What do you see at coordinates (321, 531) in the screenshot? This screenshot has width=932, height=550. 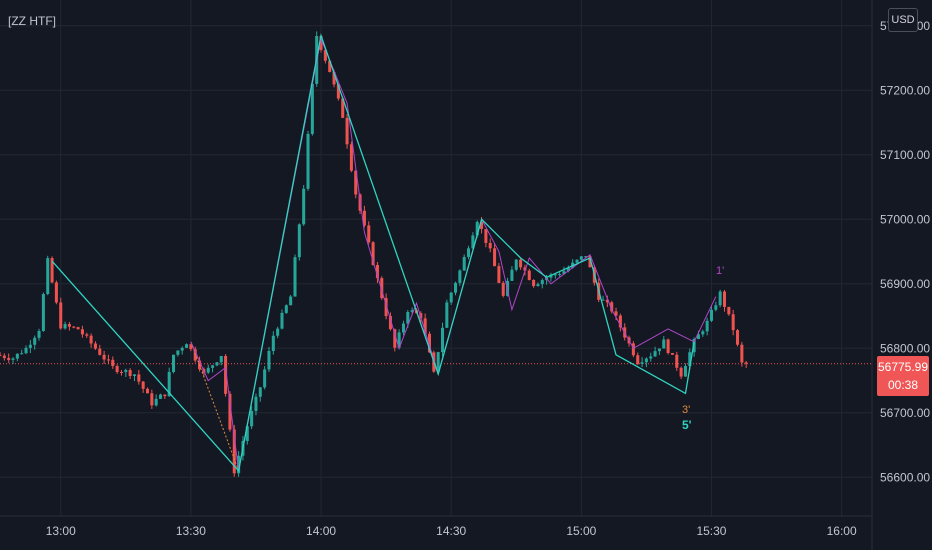 I see `x-tick-label: 14:00` at bounding box center [321, 531].